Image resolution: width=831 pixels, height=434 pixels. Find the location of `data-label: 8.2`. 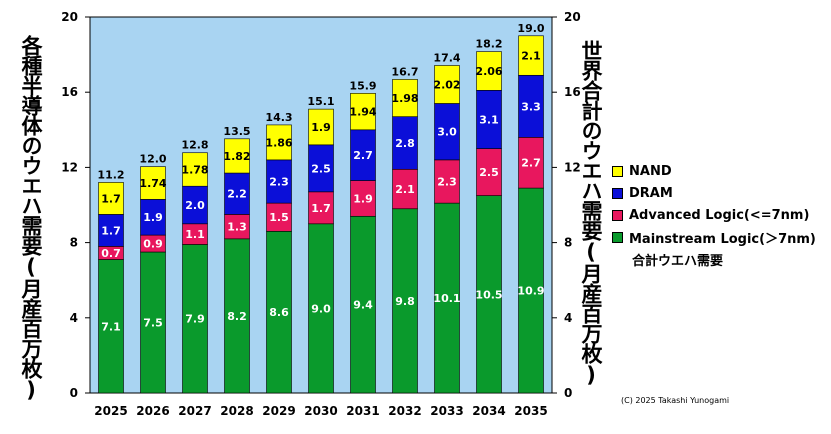

data-label: 8.2 is located at coordinates (237, 316).